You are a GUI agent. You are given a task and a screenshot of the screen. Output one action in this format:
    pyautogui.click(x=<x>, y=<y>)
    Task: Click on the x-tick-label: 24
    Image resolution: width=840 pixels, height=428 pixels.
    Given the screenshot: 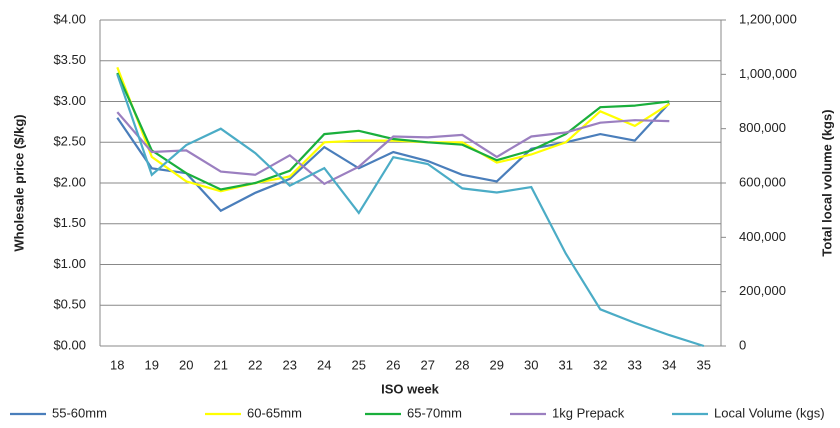 What is the action you would take?
    pyautogui.click(x=324, y=364)
    